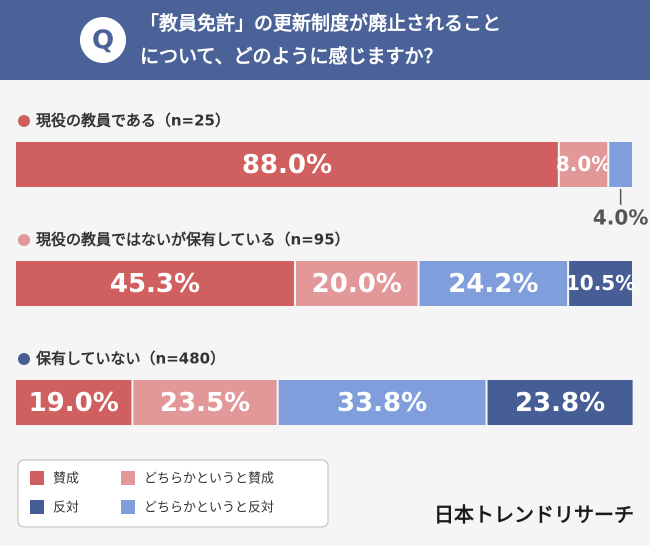  I want to click on legend-label: 賛成, so click(66, 479).